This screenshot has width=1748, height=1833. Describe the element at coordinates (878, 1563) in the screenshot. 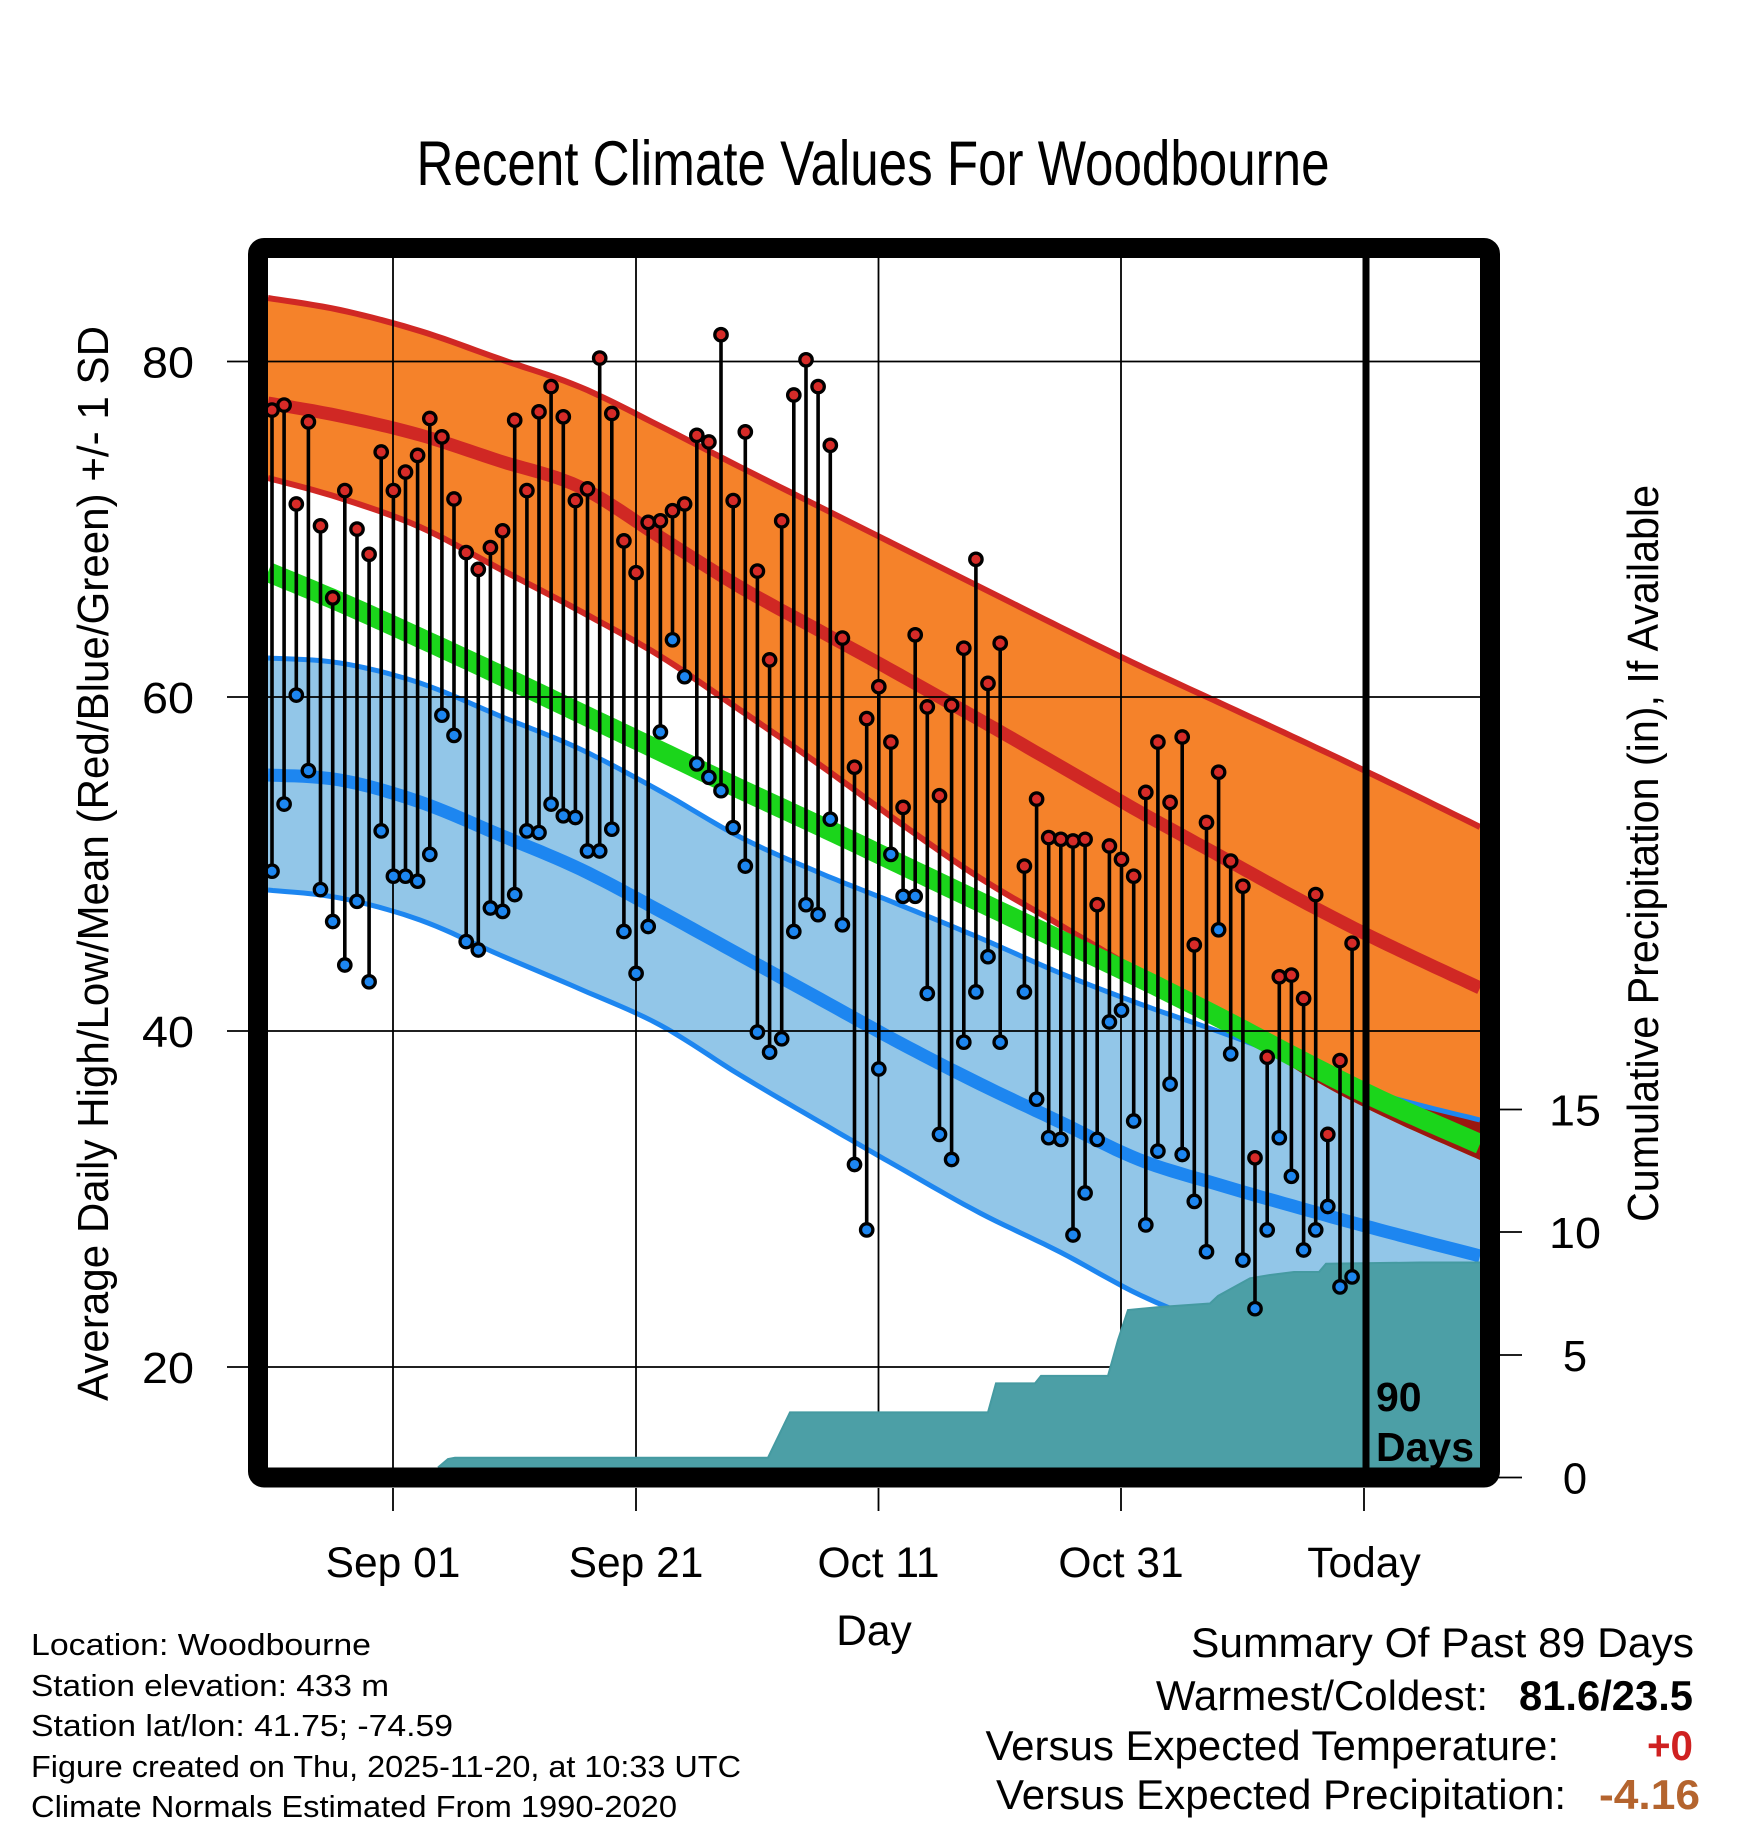

I see `svg-text: Oct 11` at that location.